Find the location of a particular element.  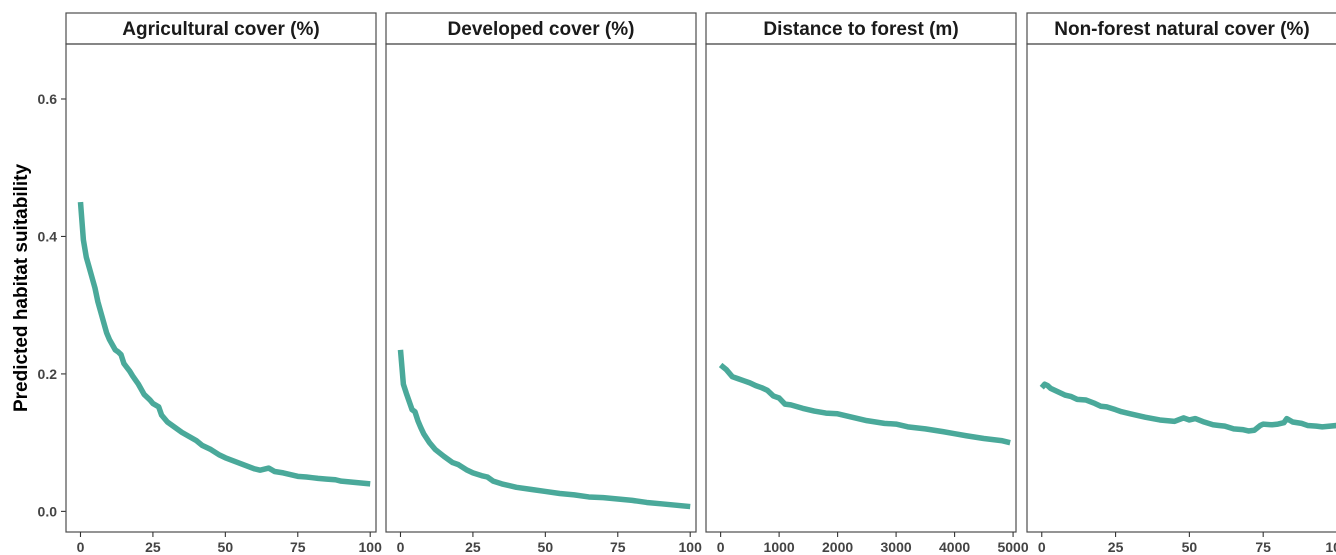

x-tick-label: 4000 is located at coordinates (954, 547).